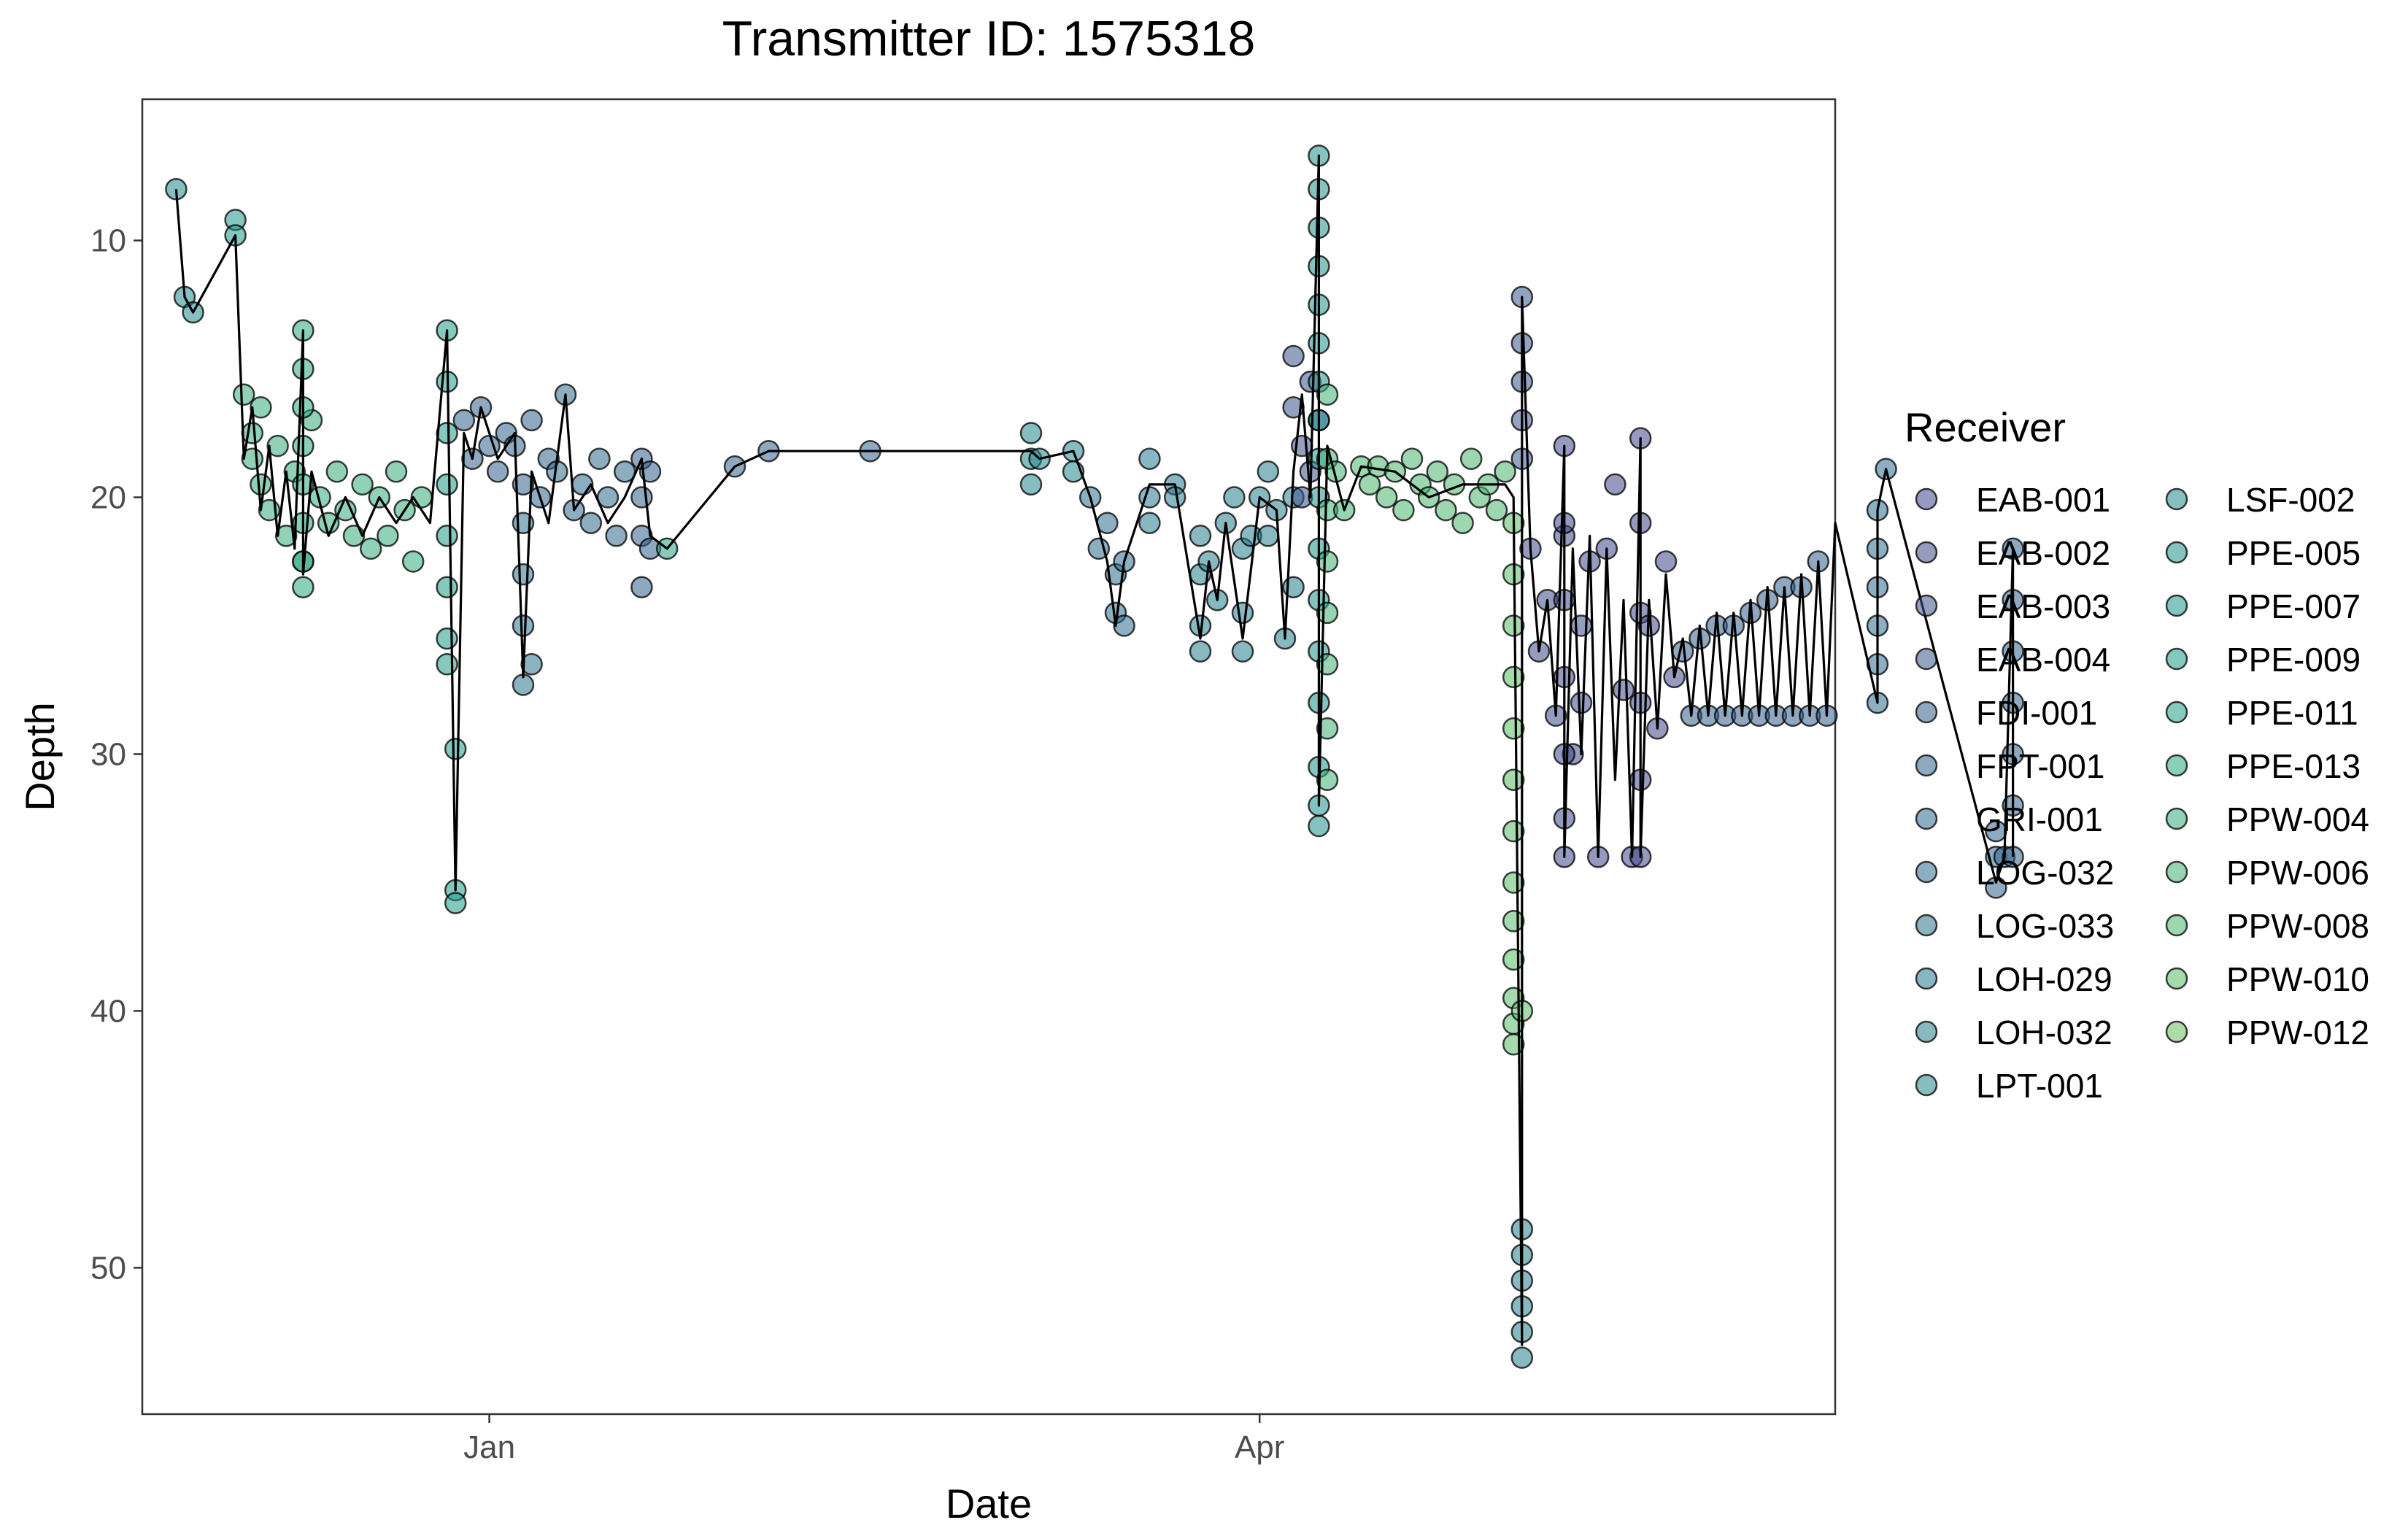 The height and width of the screenshot is (1536, 2408). I want to click on legend-label: EAB-004, so click(2043, 660).